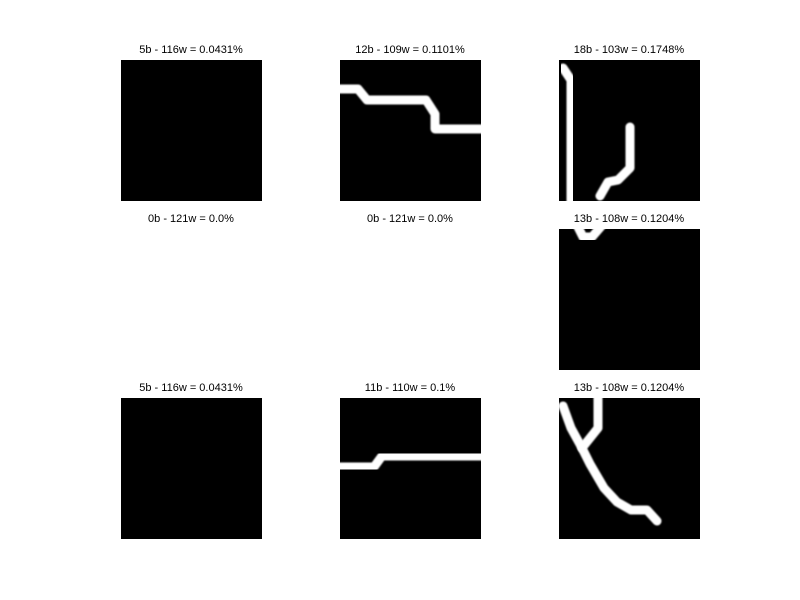 The width and height of the screenshot is (800, 600). Describe the element at coordinates (191, 388) in the screenshot. I see `tile-7-title: 5b - 116w = 0.0431%` at that location.